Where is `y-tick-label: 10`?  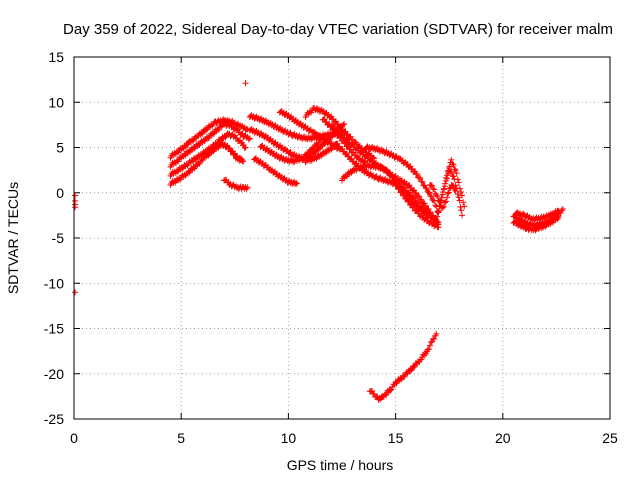 y-tick-label: 10 is located at coordinates (56, 102).